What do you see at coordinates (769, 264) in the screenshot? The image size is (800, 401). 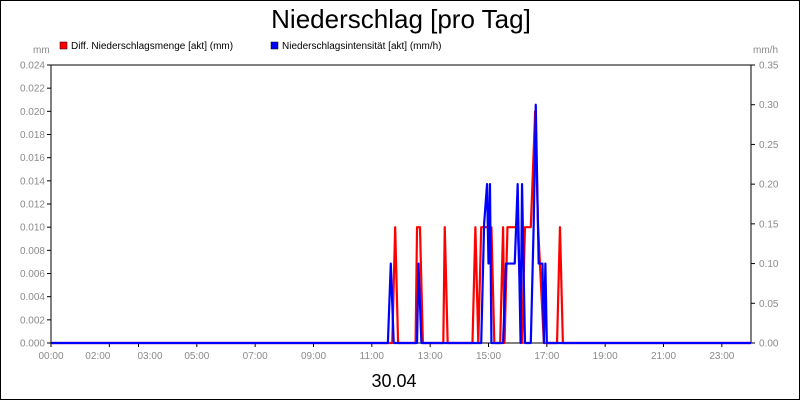 I see `right-y-tick-label: 0.10` at bounding box center [769, 264].